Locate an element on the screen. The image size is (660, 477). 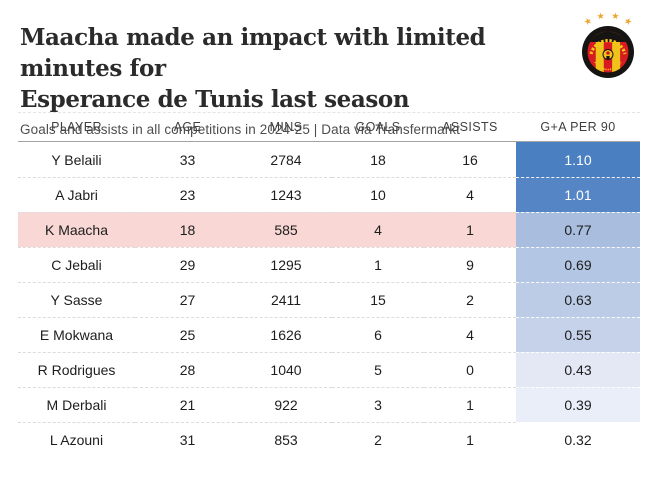
cell-mins: 2411 is located at coordinates (286, 299).